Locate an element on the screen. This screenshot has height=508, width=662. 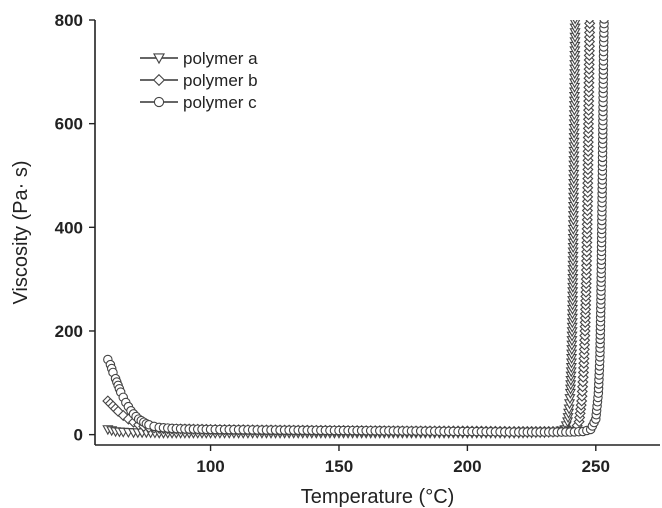
legend-item-polymer-b: polymer b is located at coordinates (199, 80).